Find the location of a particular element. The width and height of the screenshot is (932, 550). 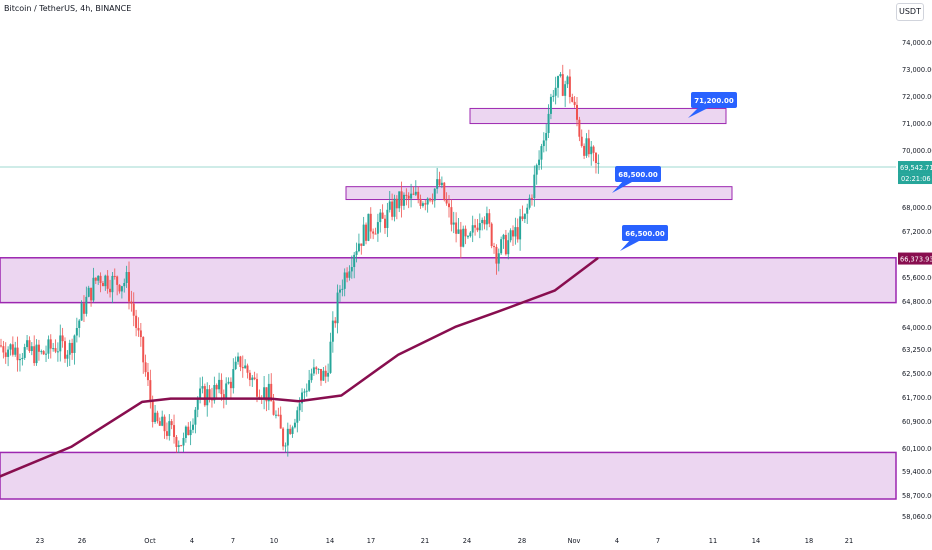

price-tick-label: 74,000.00 is located at coordinates (917, 43).